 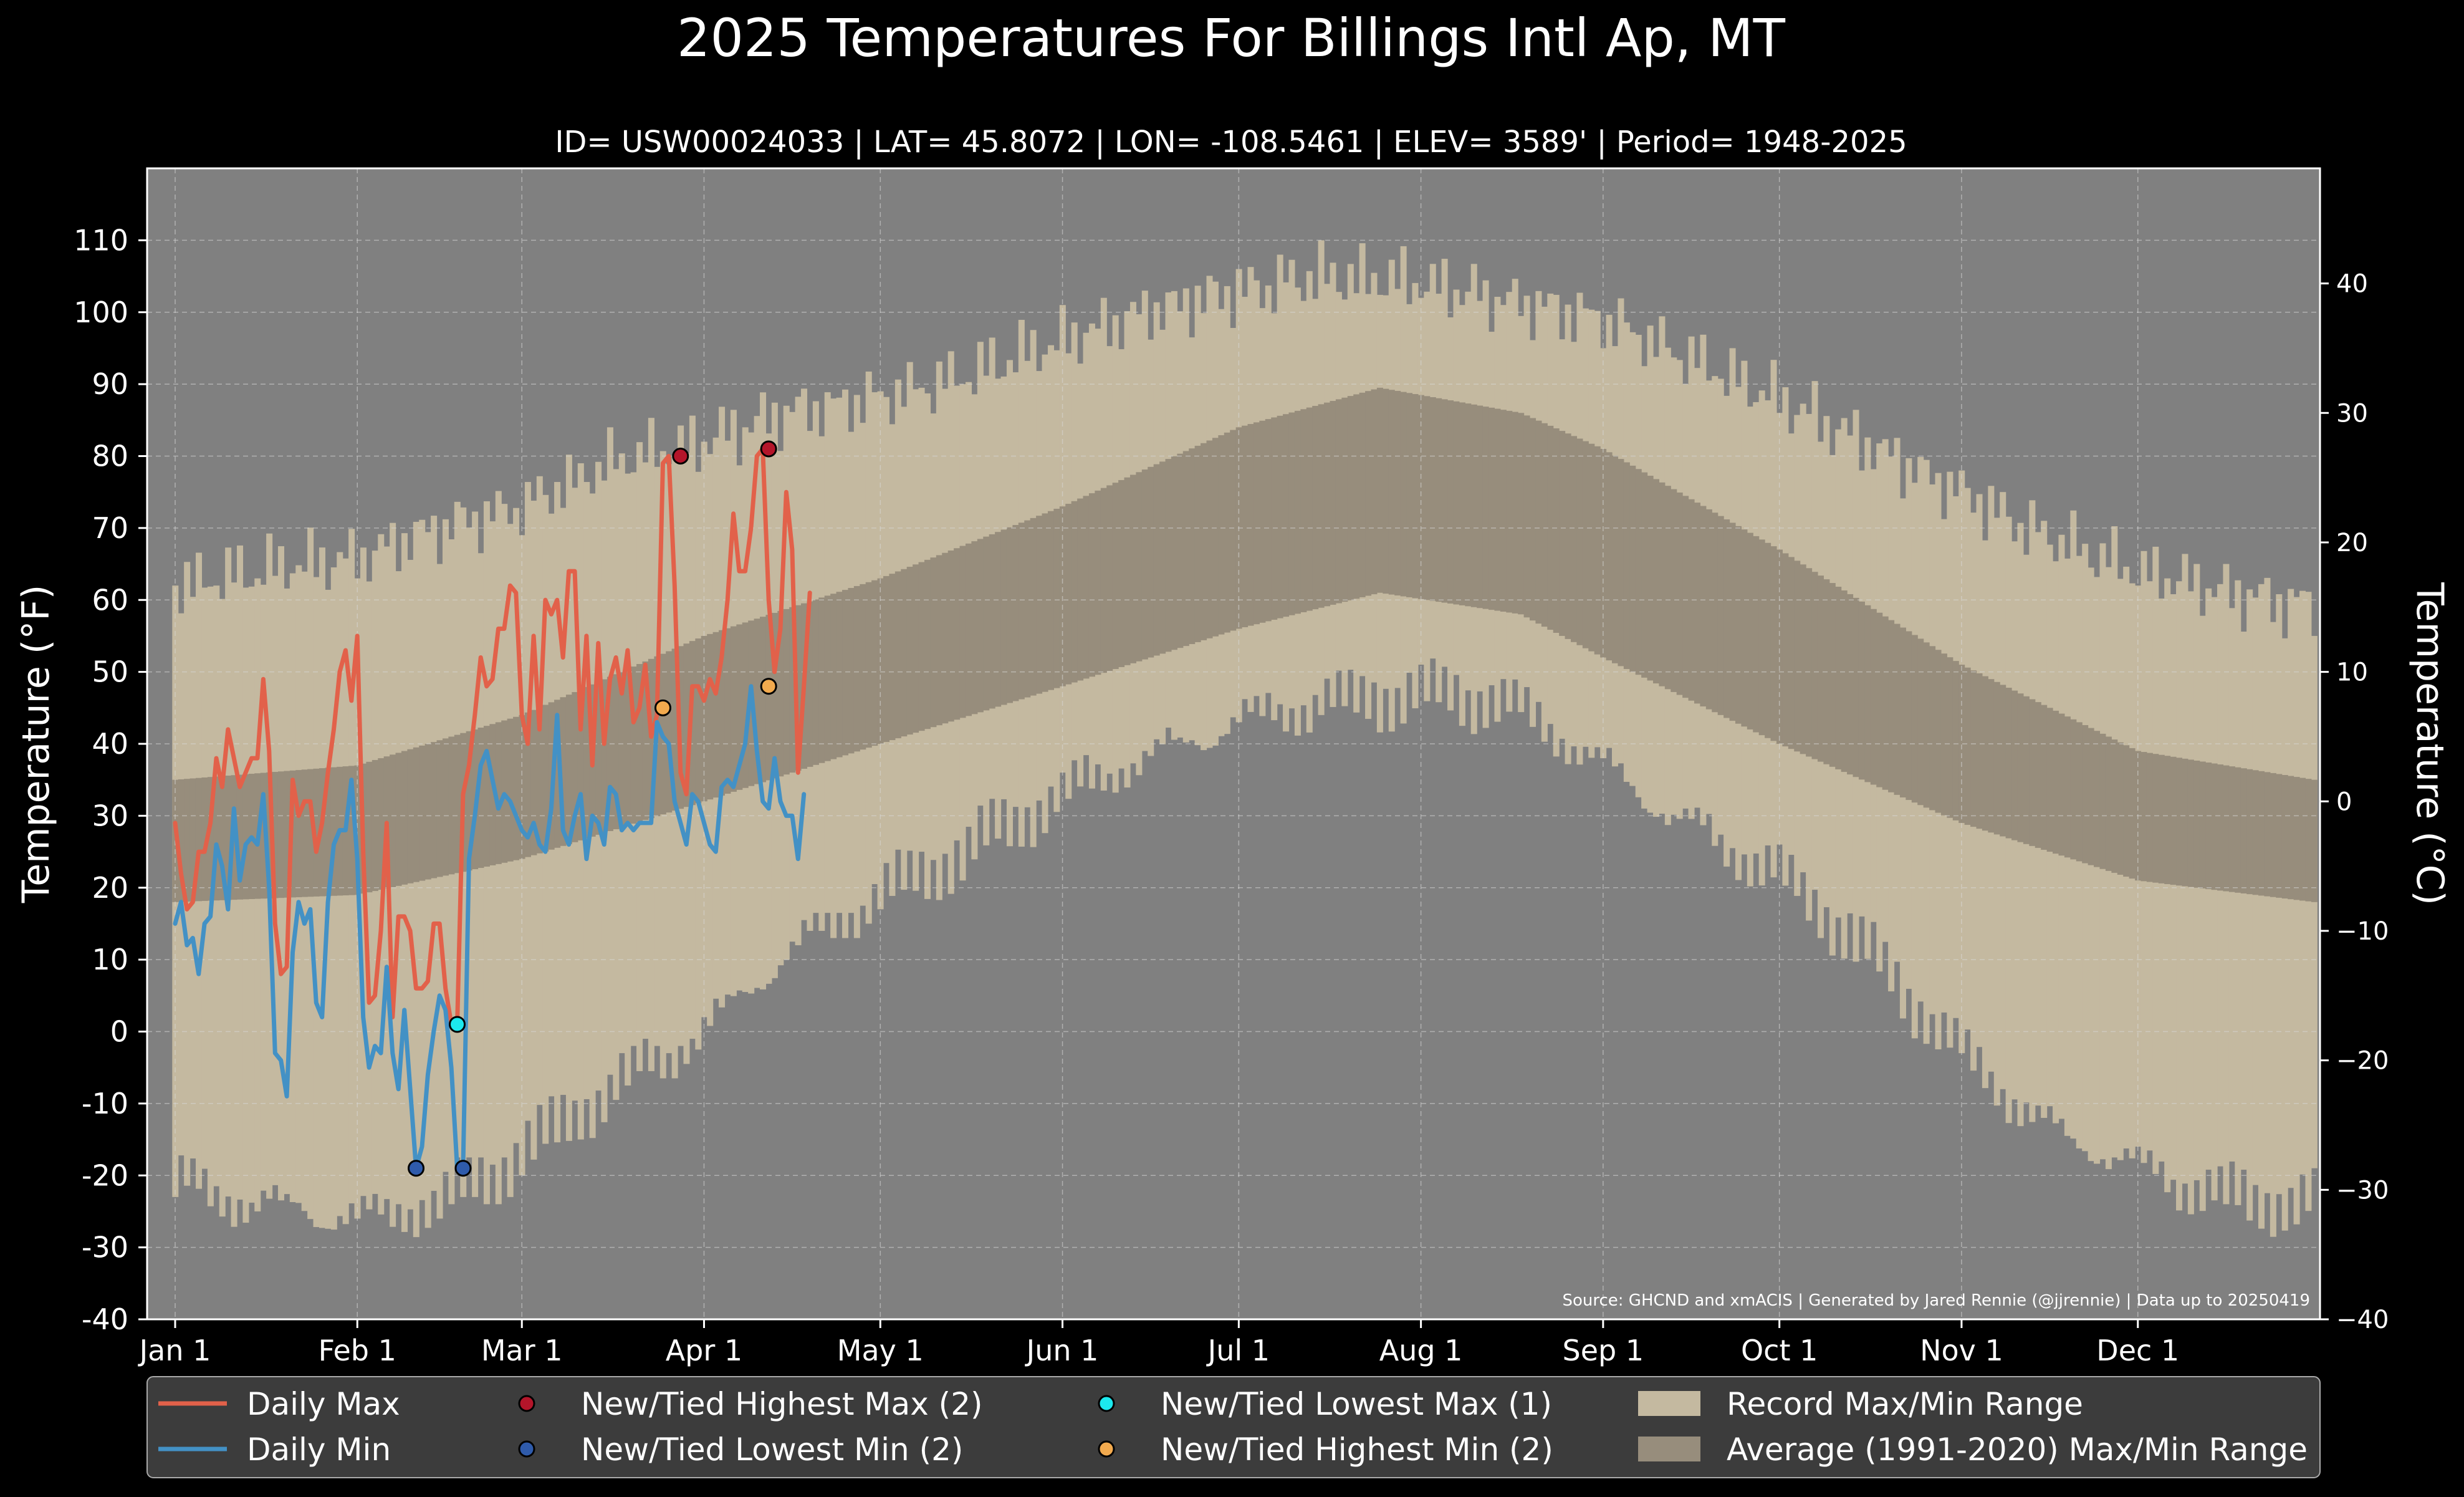 I want to click on y-tick-label-left: 0, so click(x=119, y=1032).